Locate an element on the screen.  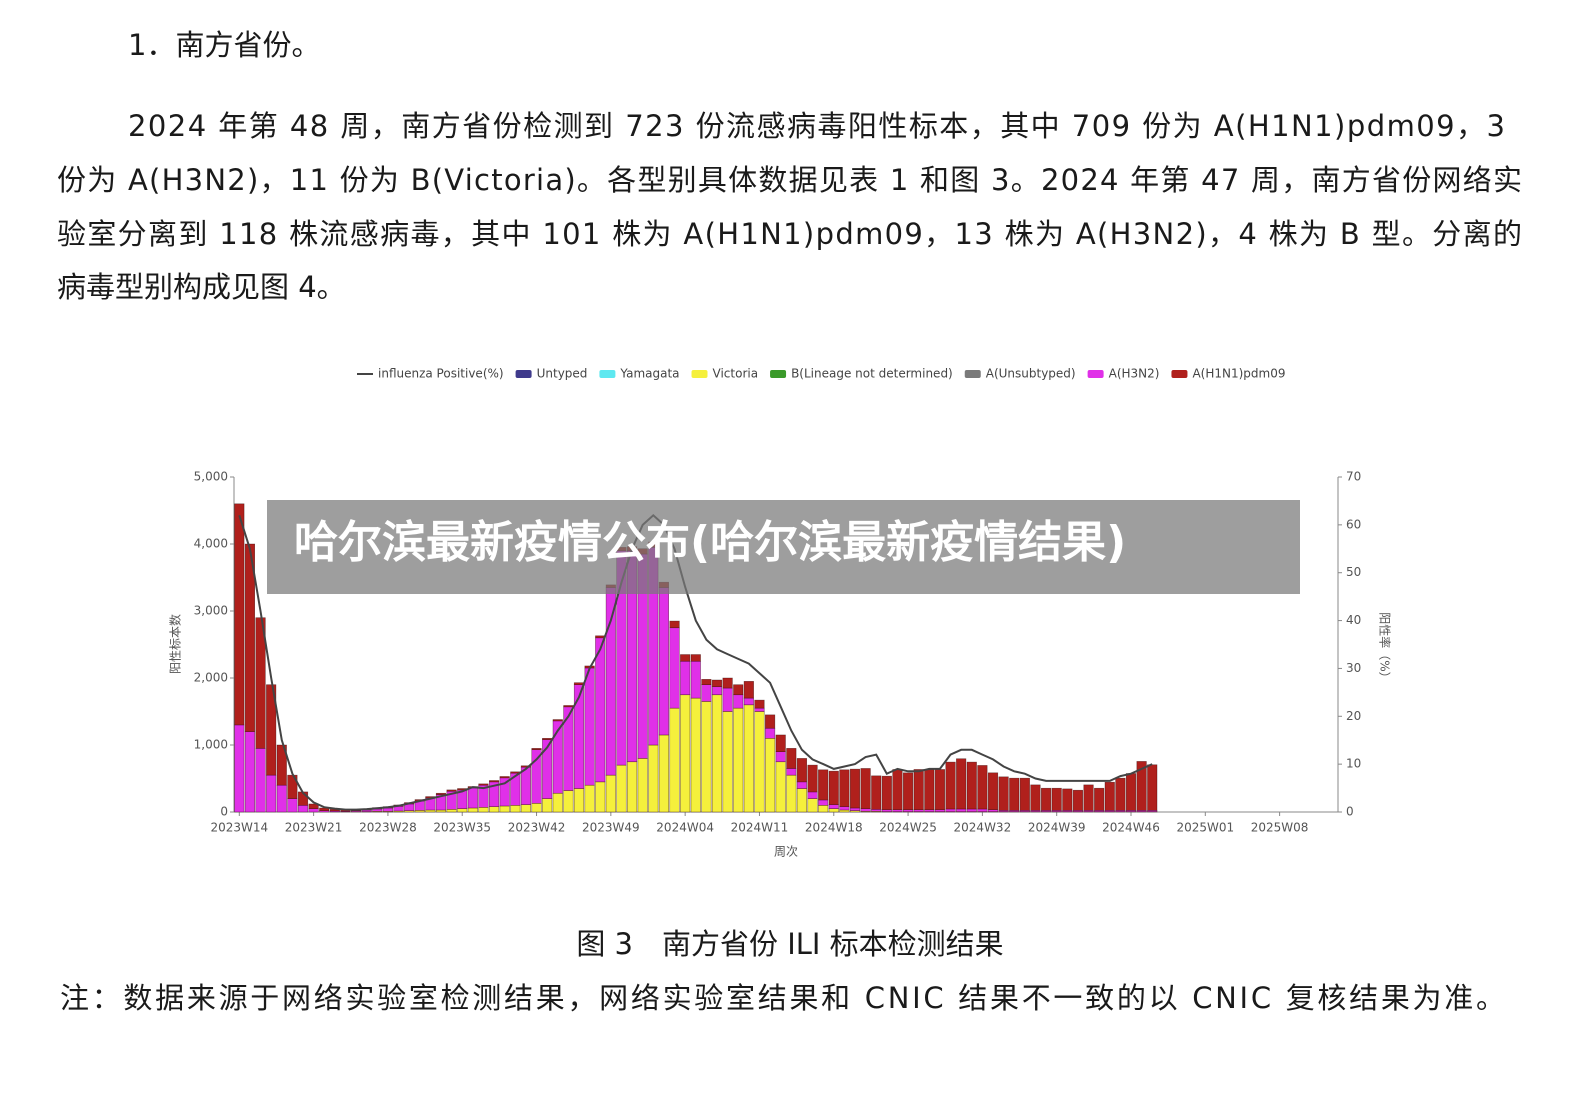
y-tick-label: 1,000 is located at coordinates (211, 745).